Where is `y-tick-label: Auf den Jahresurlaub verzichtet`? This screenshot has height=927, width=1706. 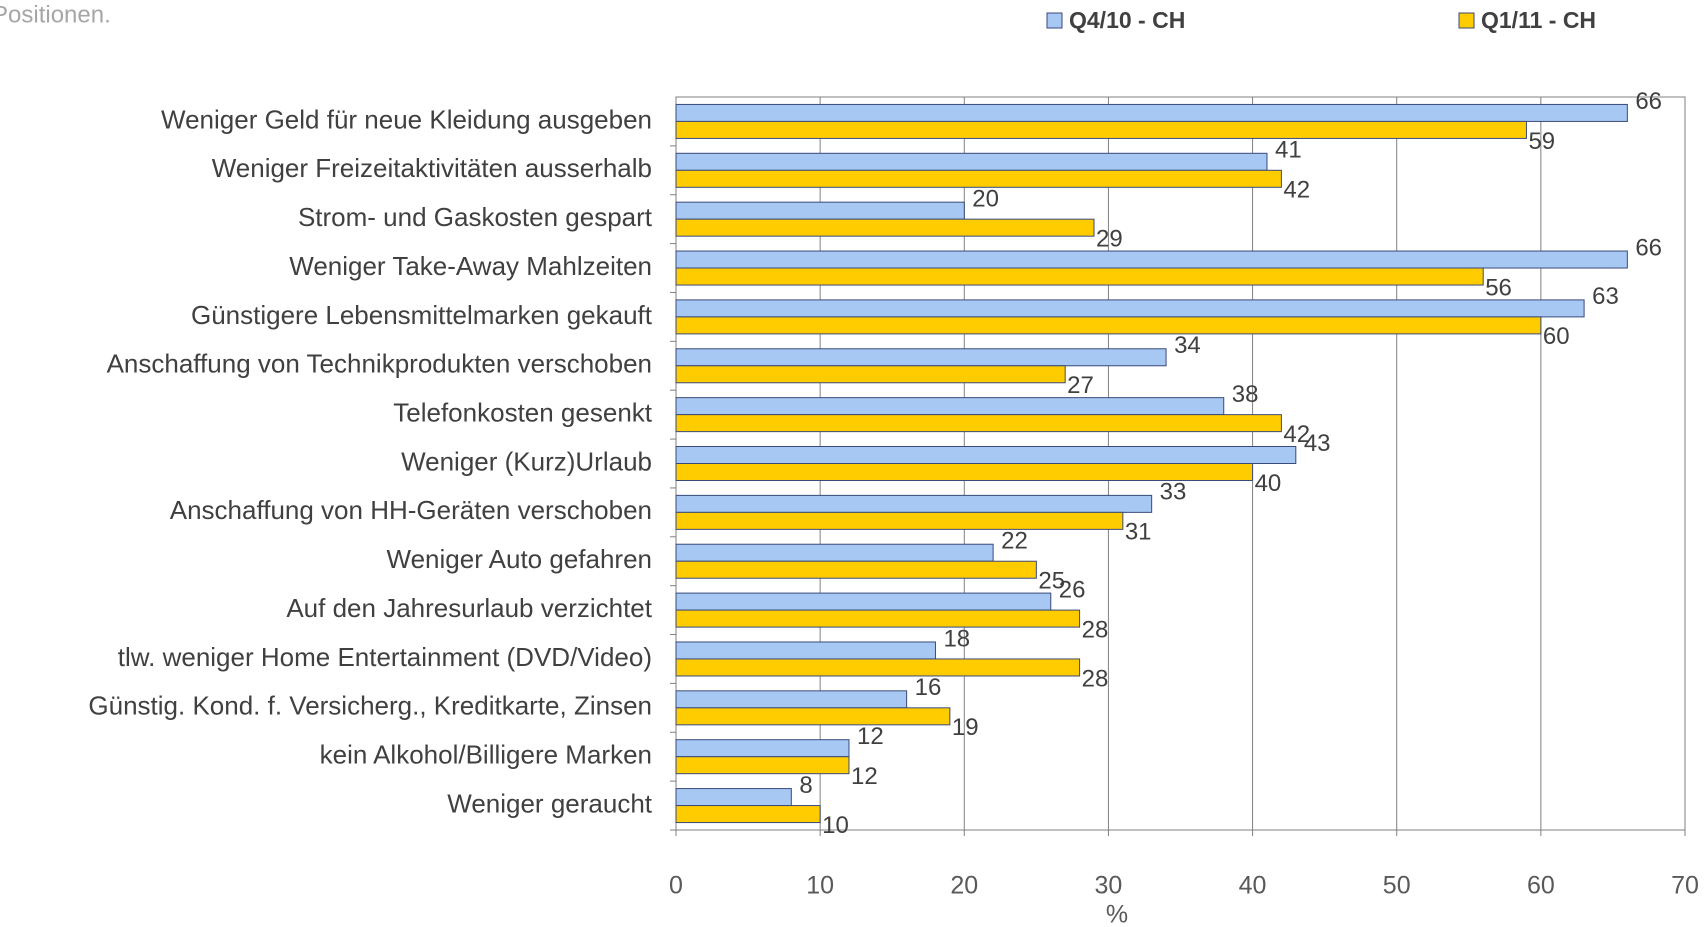
y-tick-label: Auf den Jahresurlaub verzichtet is located at coordinates (469, 608).